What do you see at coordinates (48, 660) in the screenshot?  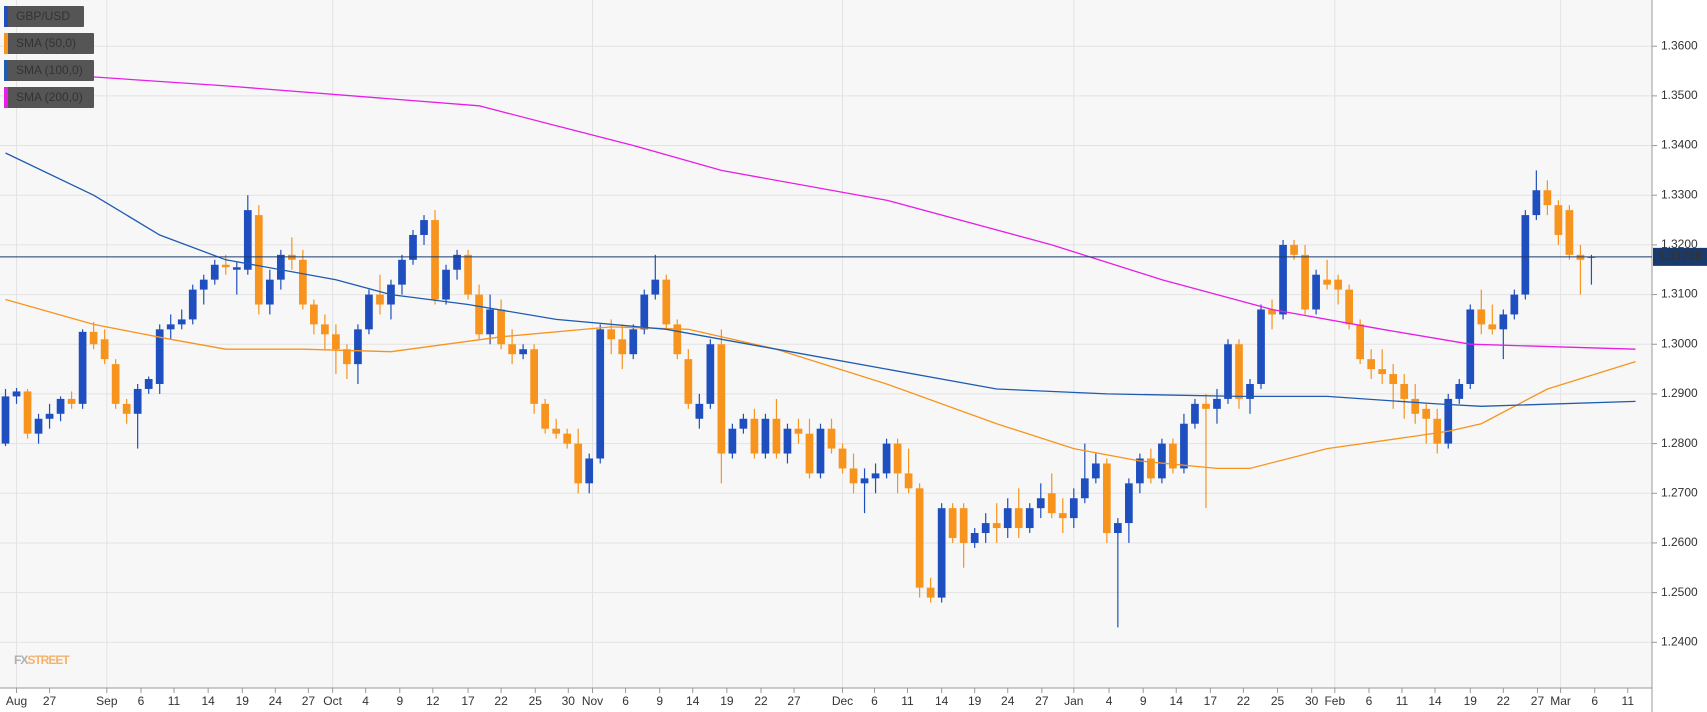 I see `watermark-part: STREET` at bounding box center [48, 660].